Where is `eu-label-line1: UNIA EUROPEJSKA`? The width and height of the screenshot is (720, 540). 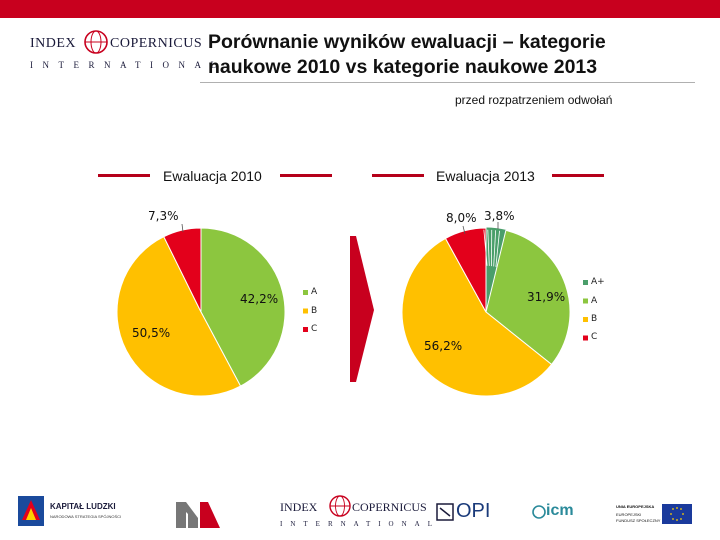 eu-label-line1: UNIA EUROPEJSKA is located at coordinates (635, 506).